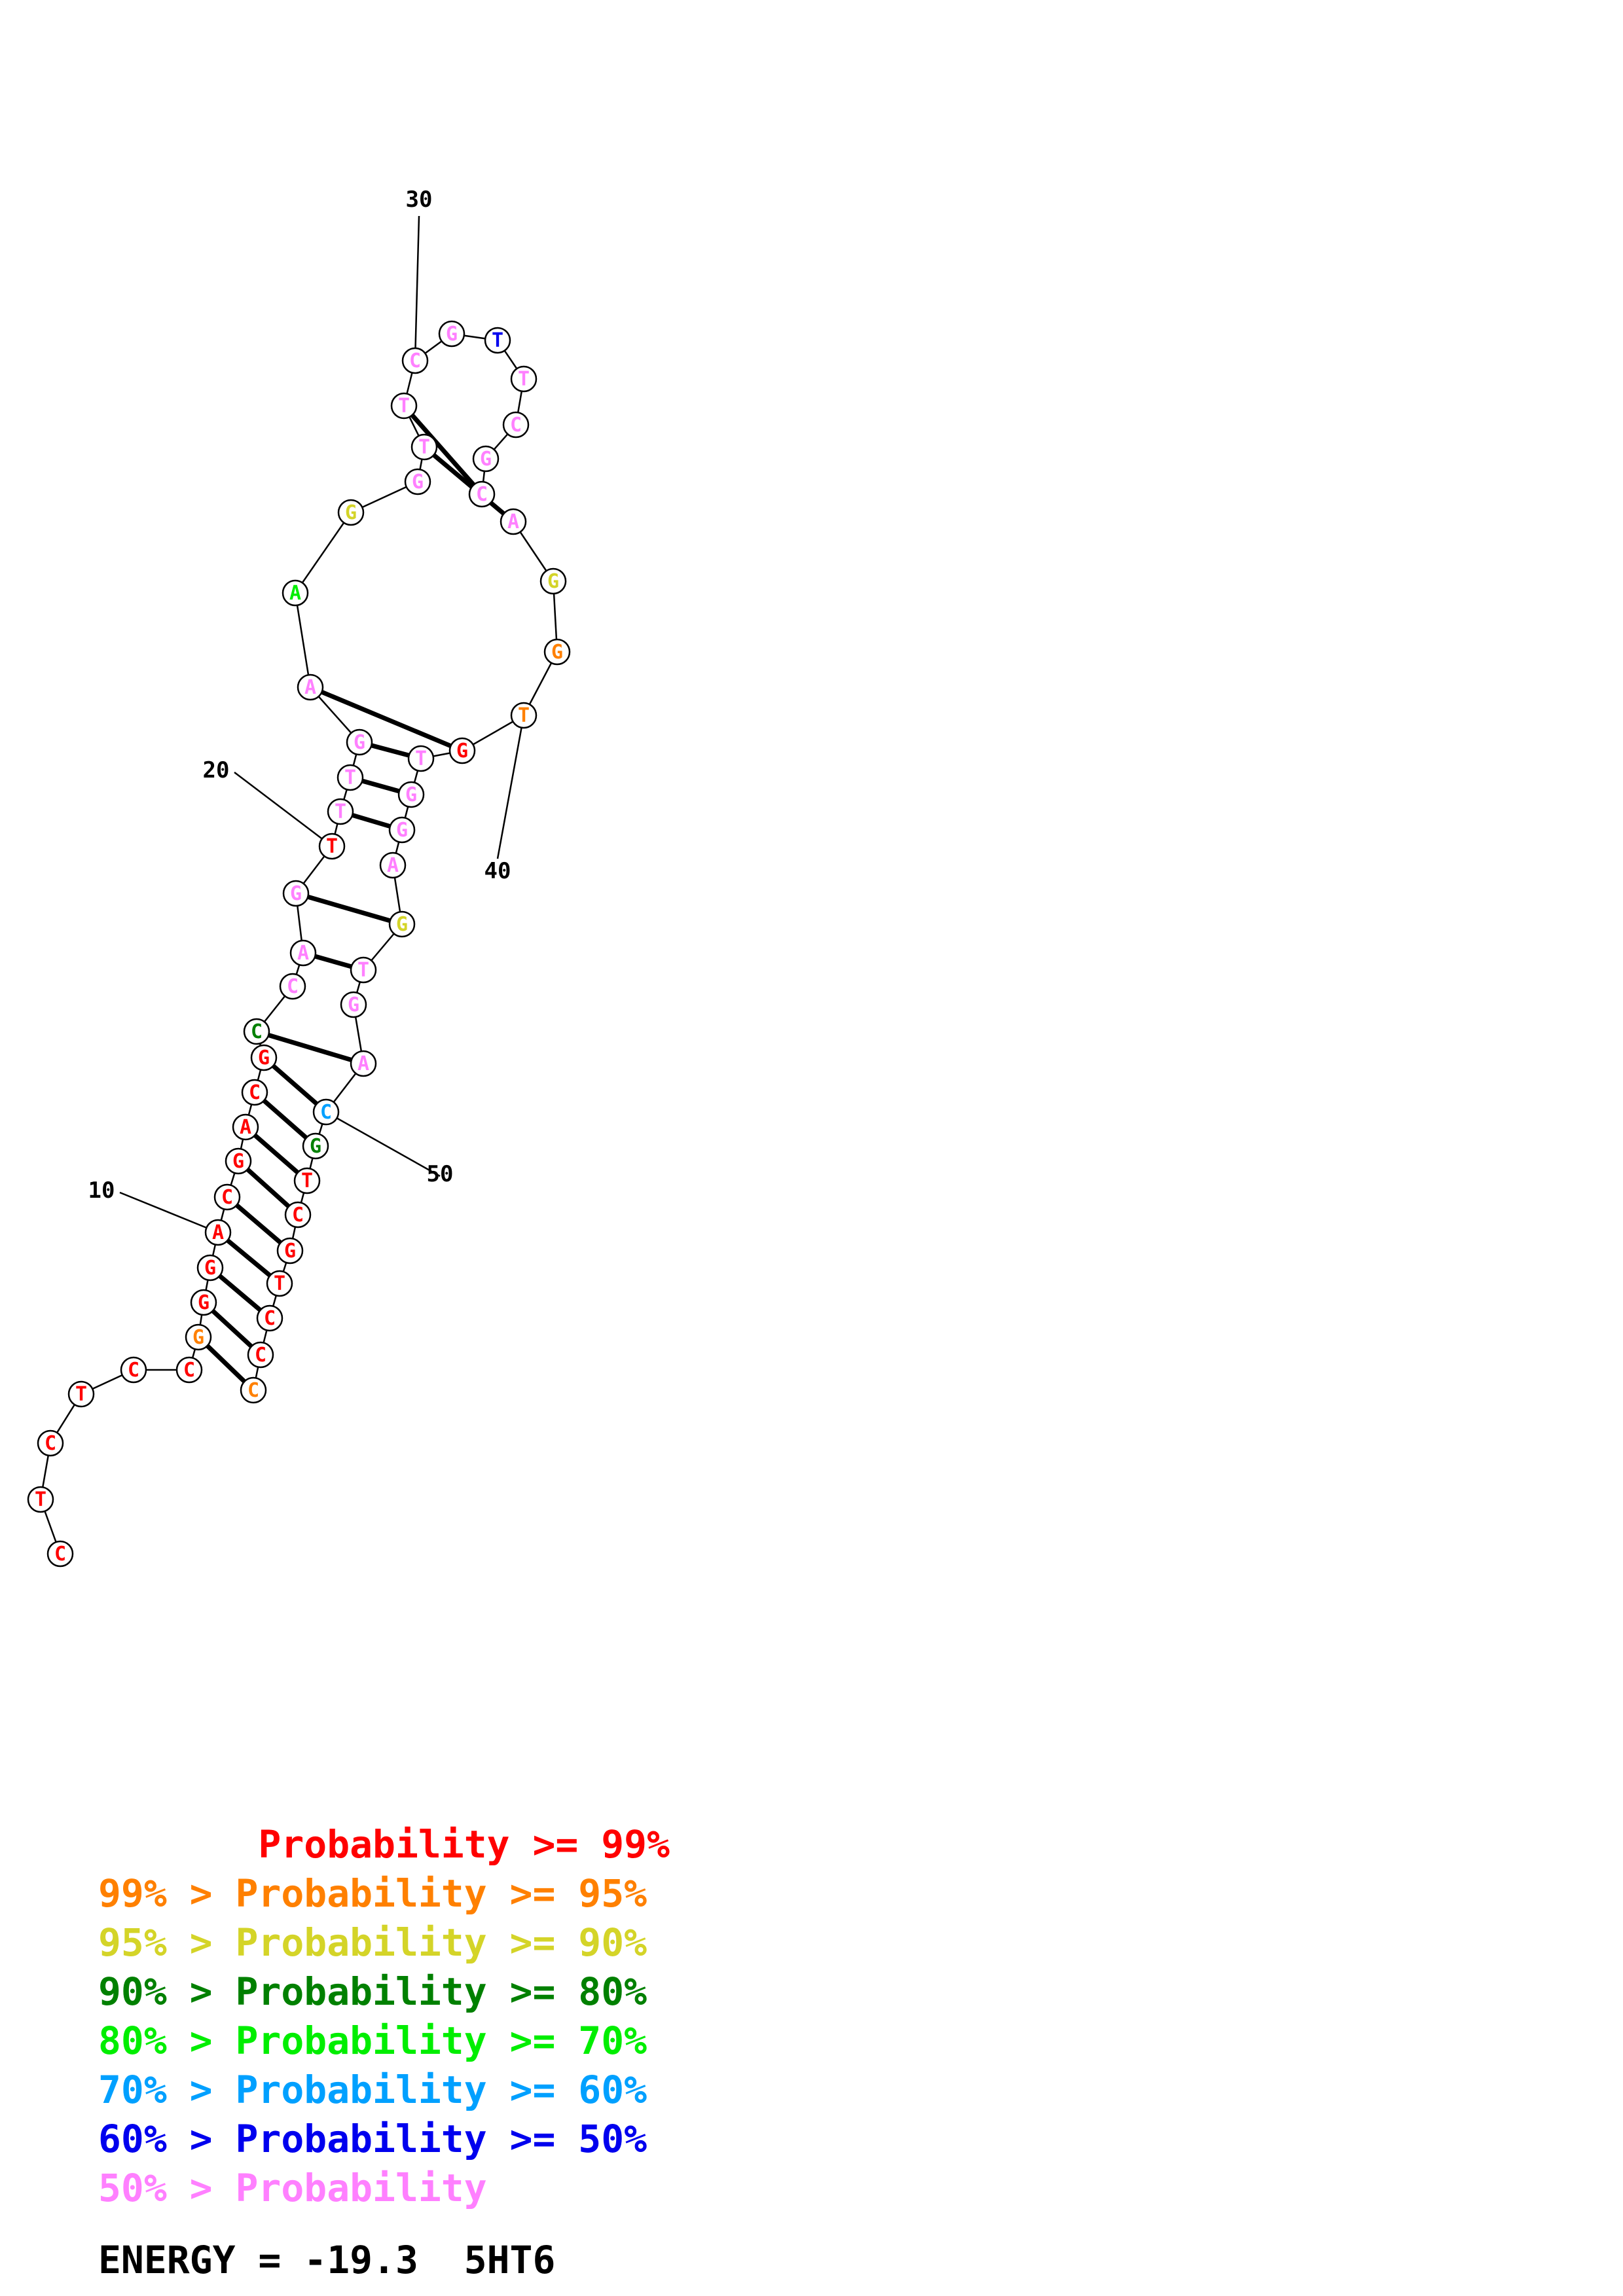 The width and height of the screenshot is (1623, 2296). I want to click on legend-entry: 95% > Probability >= 90%, so click(372, 1942).